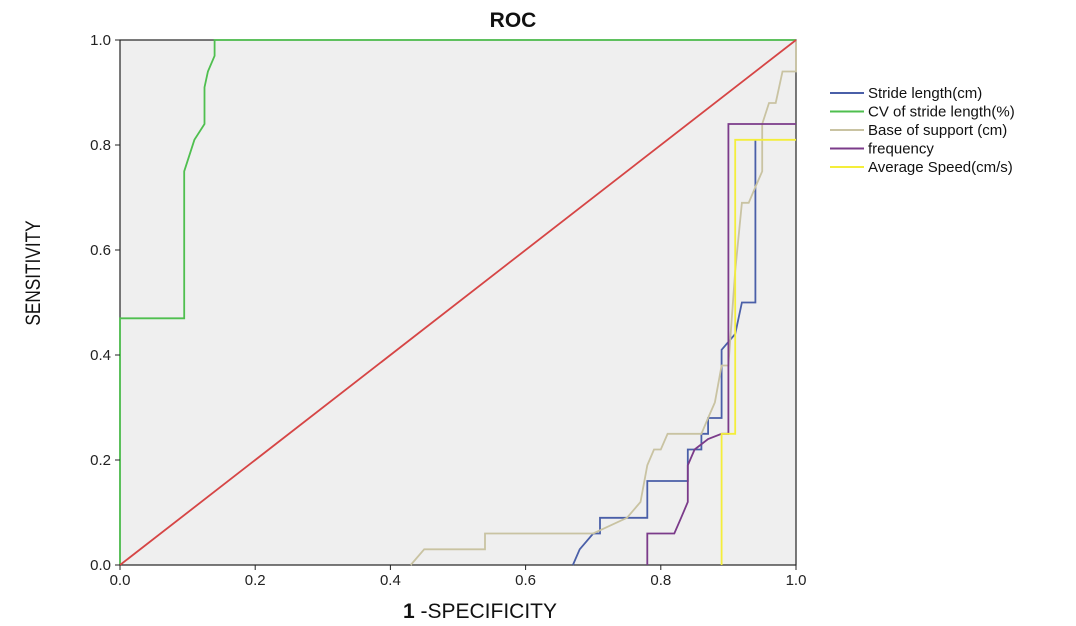  I want to click on x-tick-label: 0.6, so click(525, 580).